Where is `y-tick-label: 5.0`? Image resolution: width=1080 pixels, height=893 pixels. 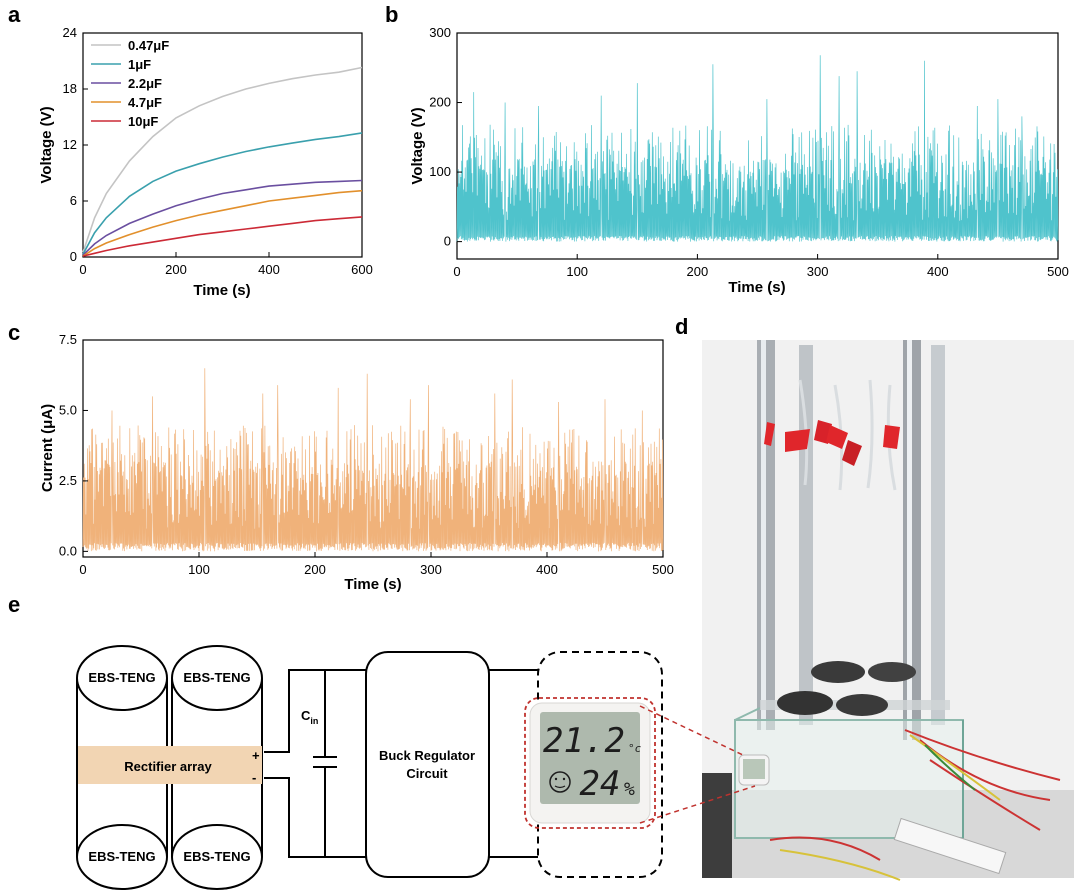 y-tick-label: 5.0 is located at coordinates (68, 409).